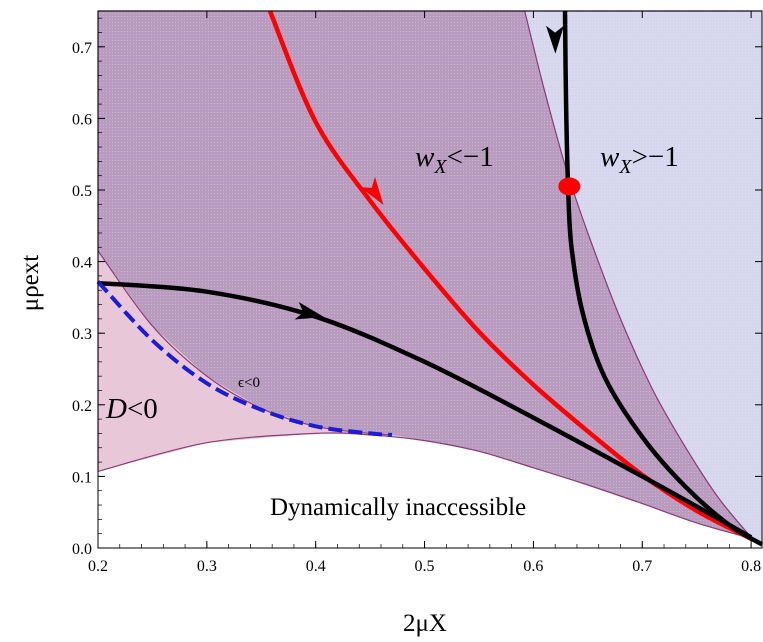 This screenshot has width=763, height=642. What do you see at coordinates (82, 263) in the screenshot?
I see `y-tick-label: 0.4` at bounding box center [82, 263].